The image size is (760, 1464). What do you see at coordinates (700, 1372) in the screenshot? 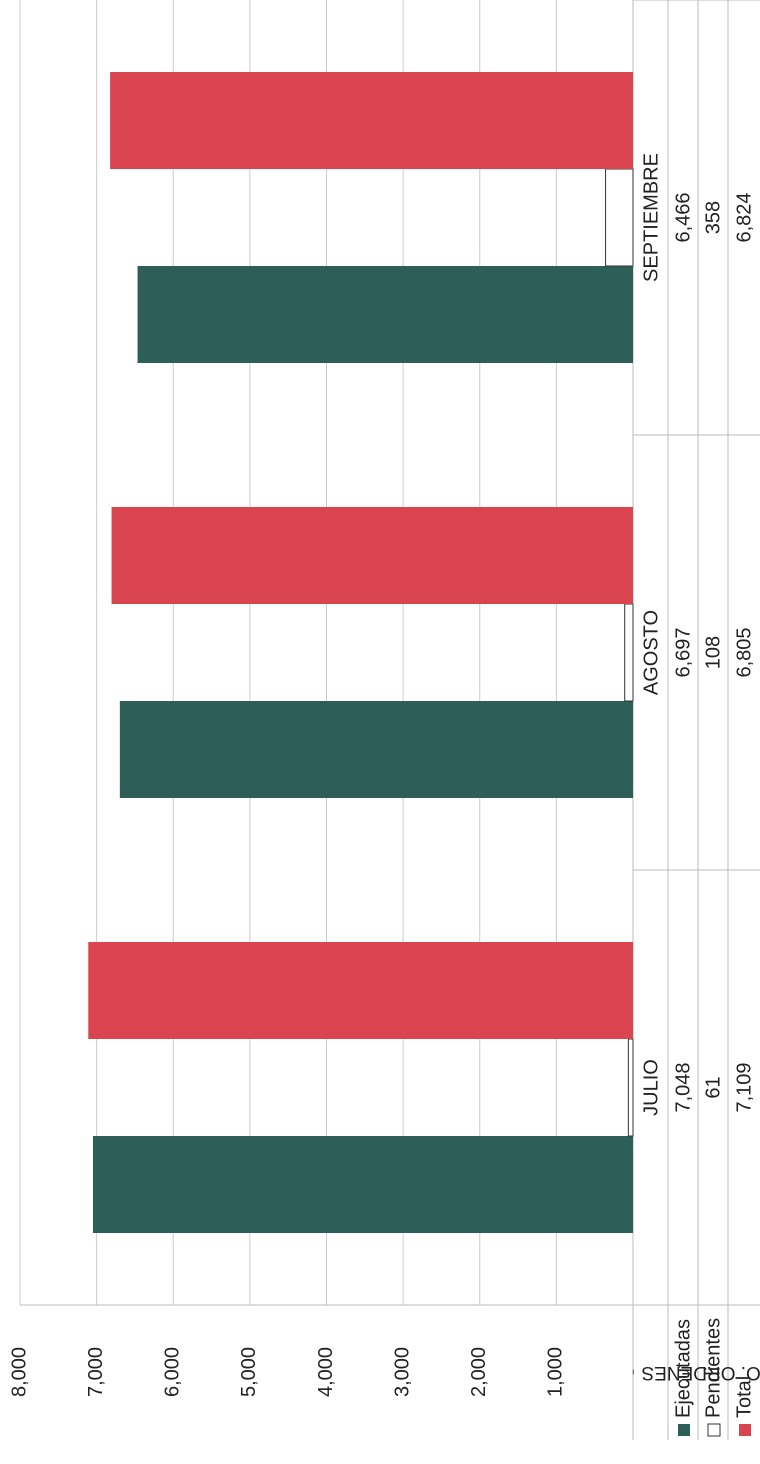
I see `y-axis-title: NO. ORDENES` at bounding box center [700, 1372].